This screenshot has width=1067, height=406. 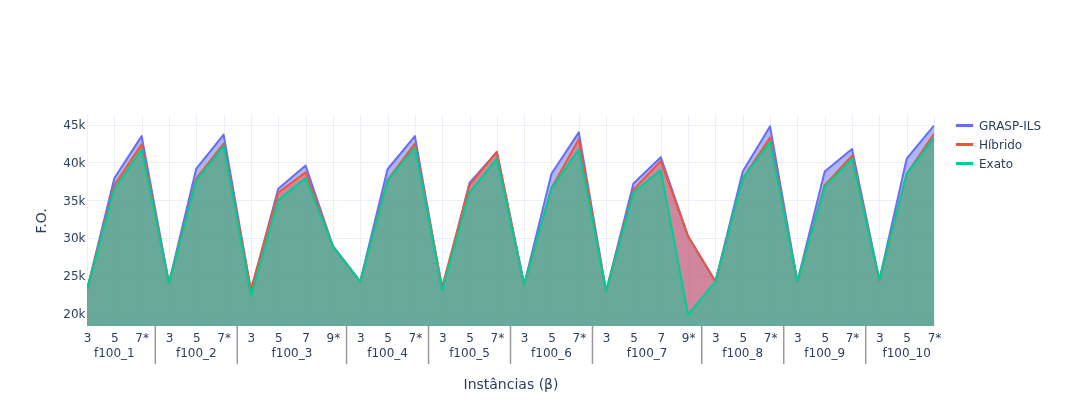 What do you see at coordinates (1001, 144) in the screenshot?
I see `legend-label: Híbrido` at bounding box center [1001, 144].